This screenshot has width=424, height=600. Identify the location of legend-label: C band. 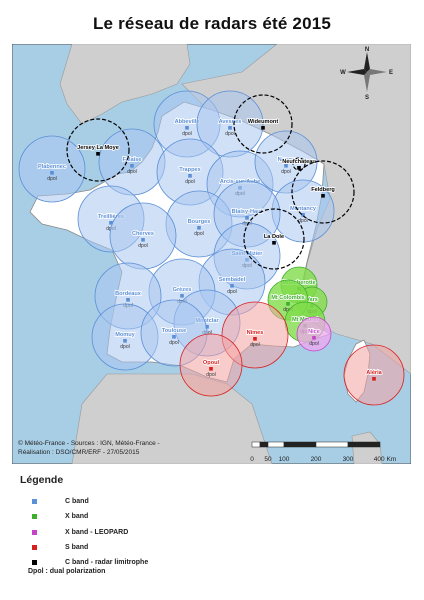
(77, 502).